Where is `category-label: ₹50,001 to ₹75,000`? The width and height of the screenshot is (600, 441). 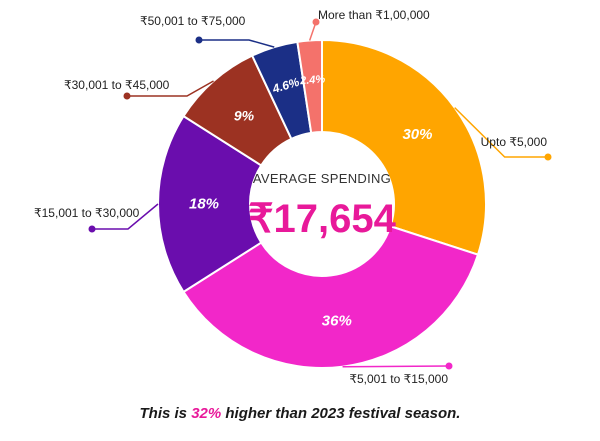 category-label: ₹50,001 to ₹75,000 is located at coordinates (193, 21).